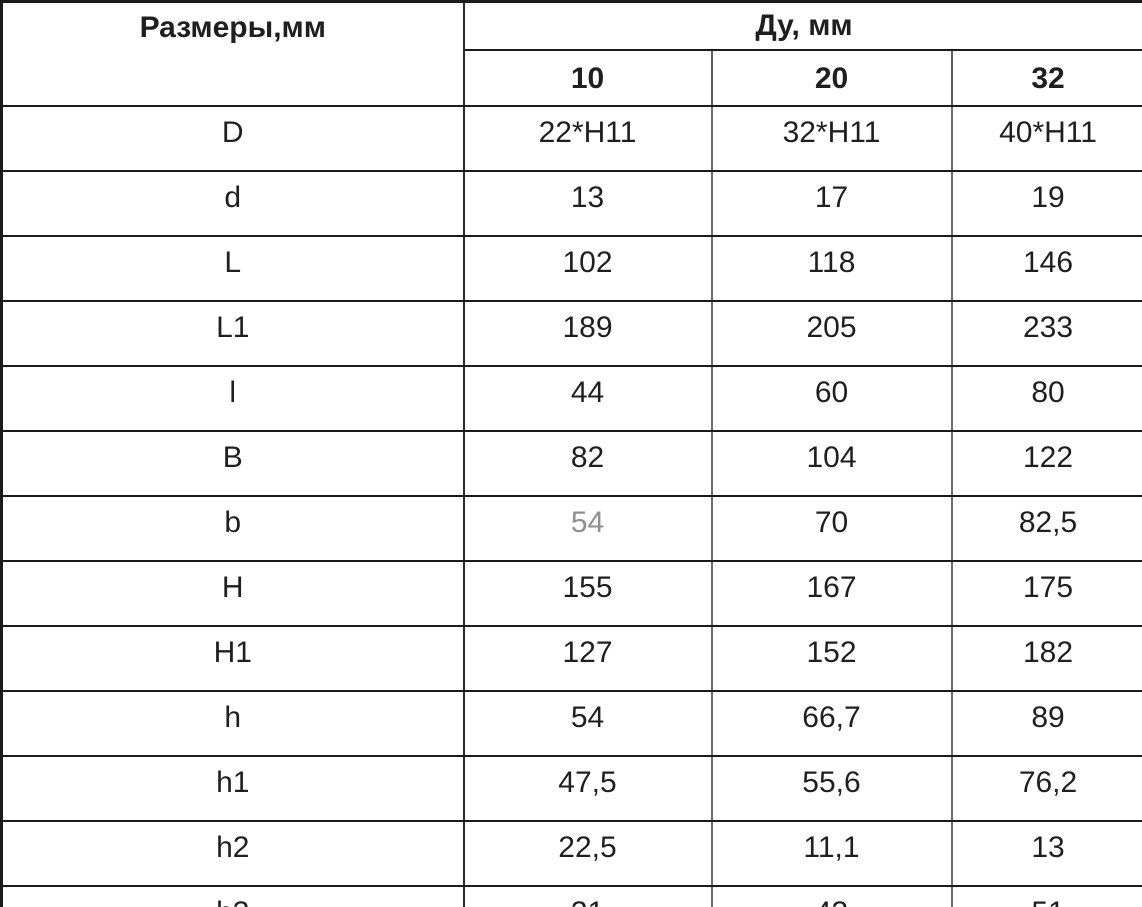 The height and width of the screenshot is (907, 1142). I want to click on table-row: H1 127 152 182, so click(571, 659).